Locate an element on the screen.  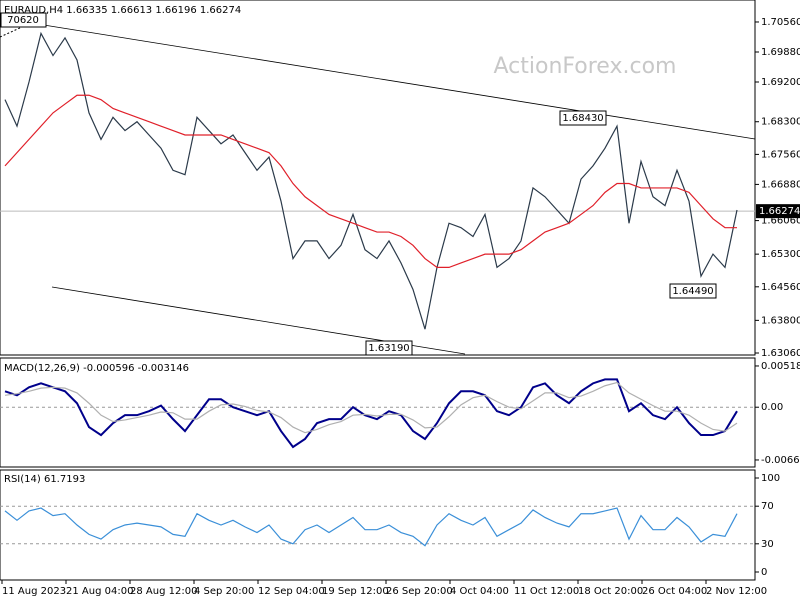
y-tick-label: 1.67560 is located at coordinates (780, 154).